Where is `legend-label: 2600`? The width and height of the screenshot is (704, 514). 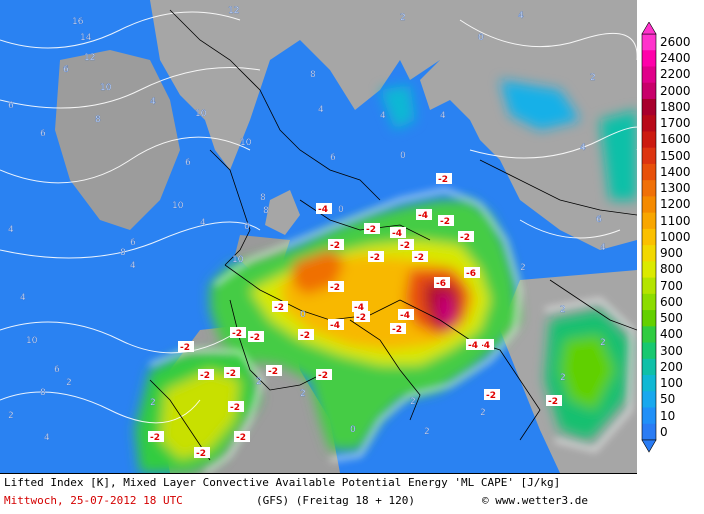 legend-label: 2600 is located at coordinates (675, 42).